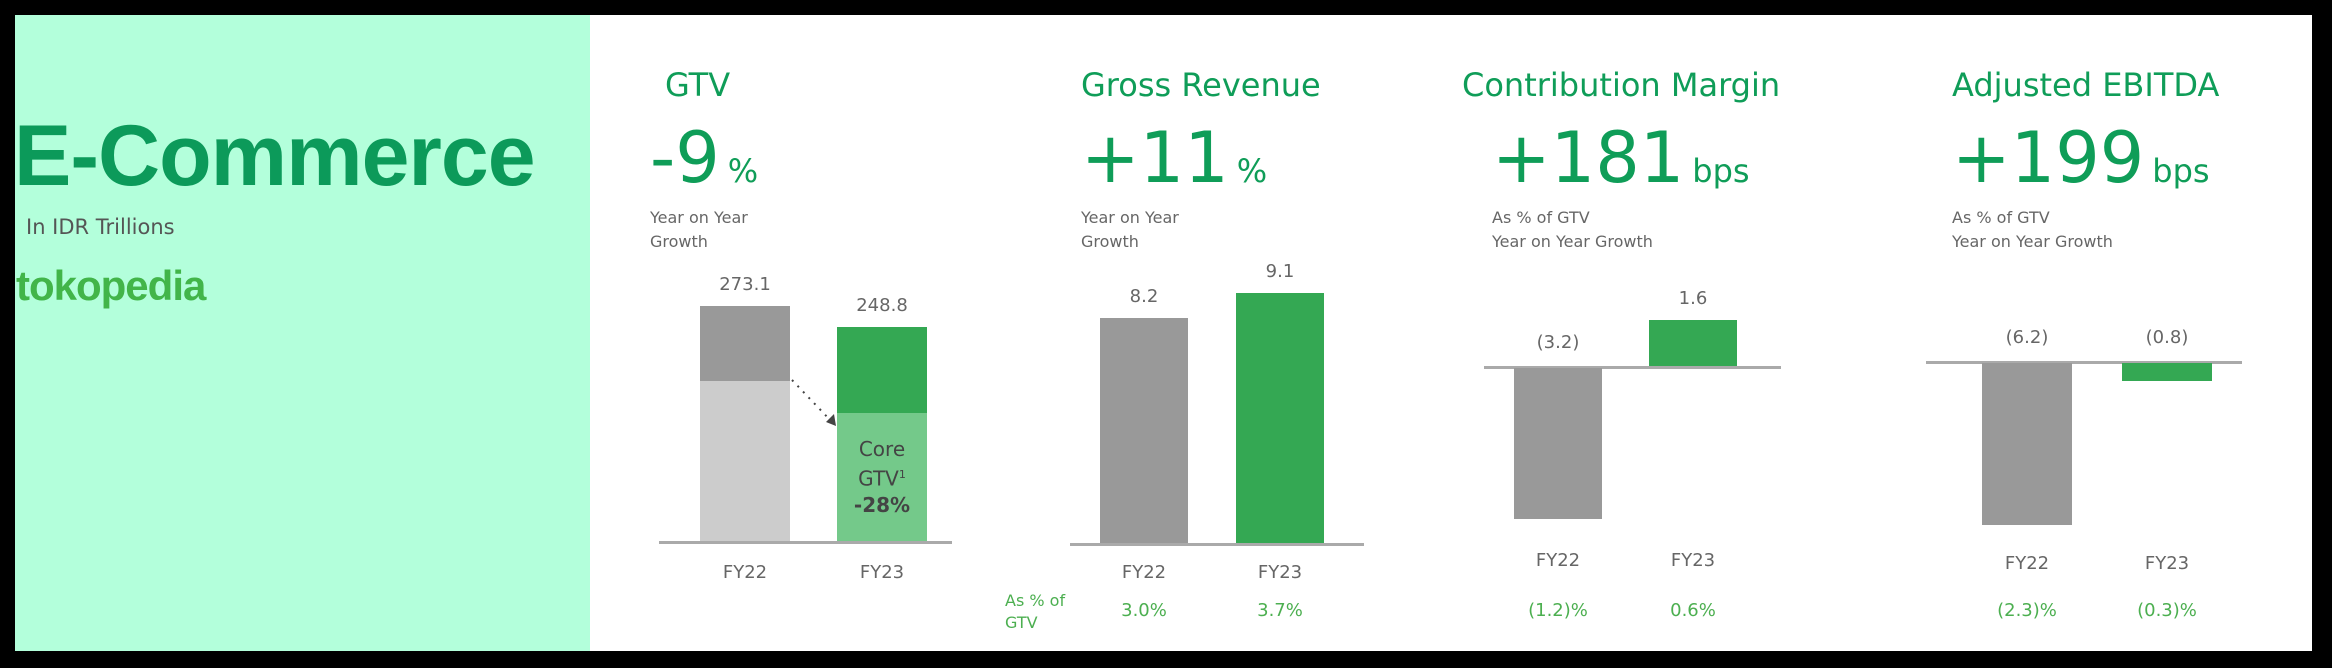 This screenshot has width=2332, height=668. What do you see at coordinates (745, 344) in the screenshot?
I see `bar-fy22-other` at bounding box center [745, 344].